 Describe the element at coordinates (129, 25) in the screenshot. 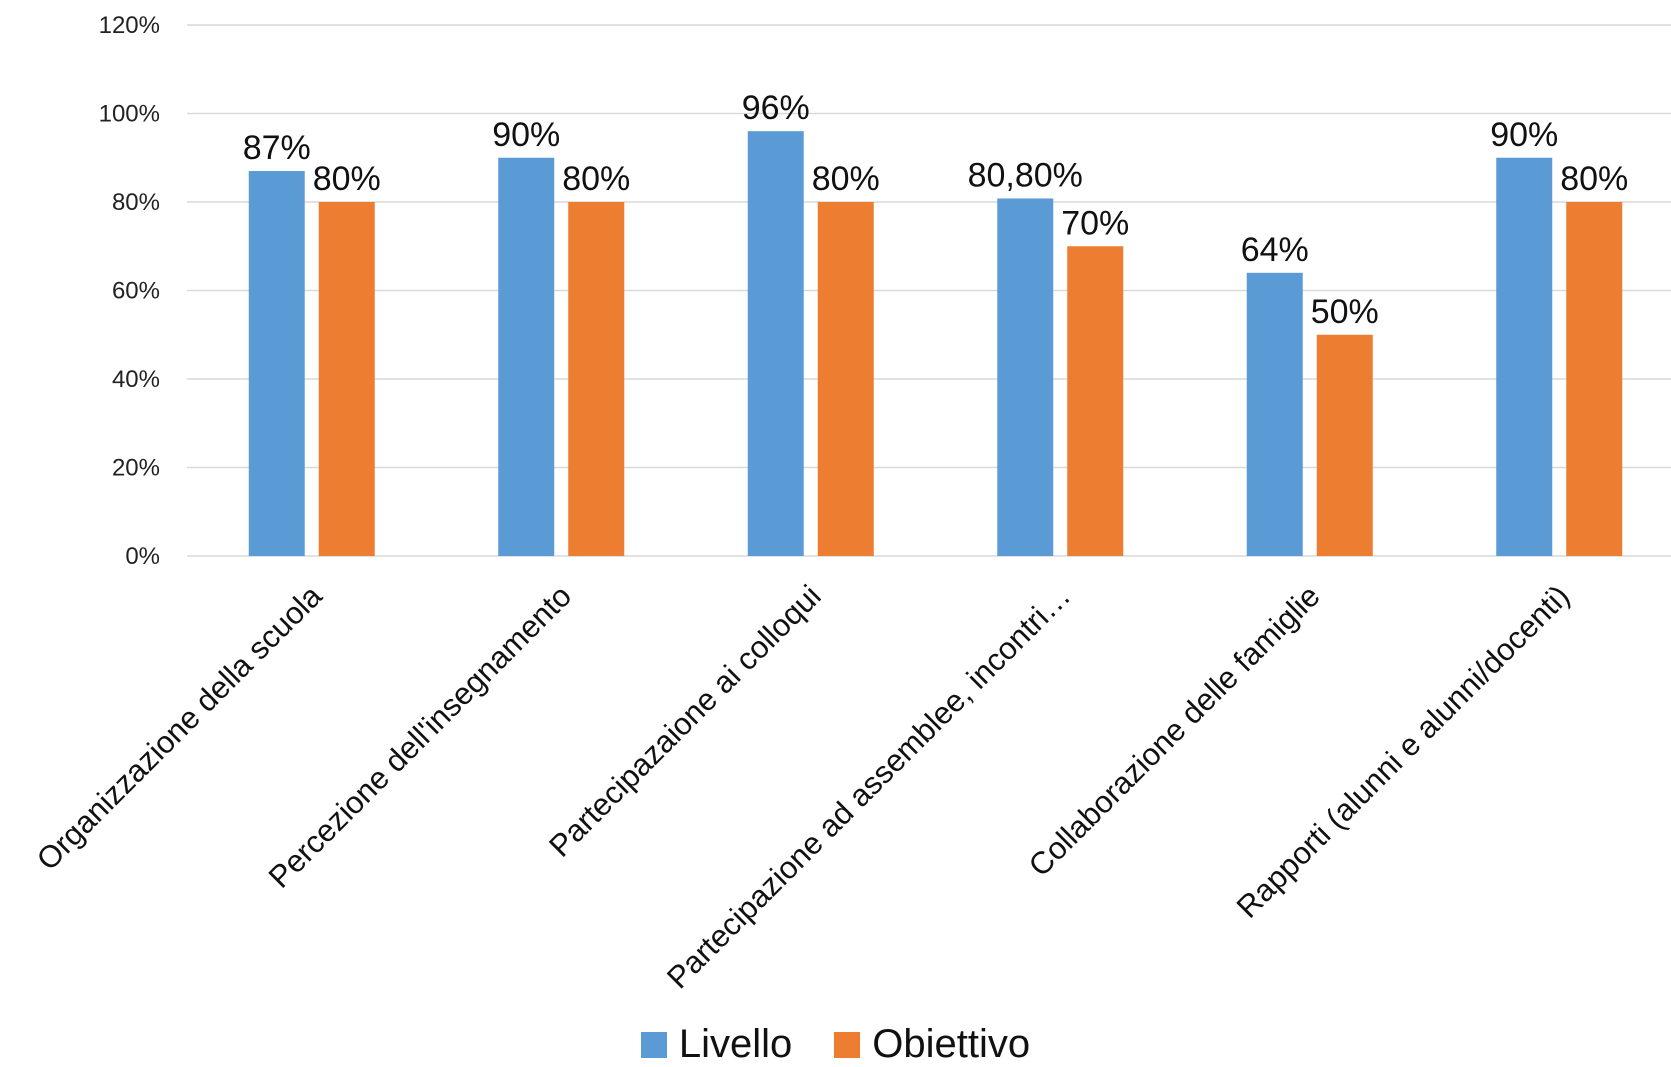

I see `y-tick-label: 120%` at that location.